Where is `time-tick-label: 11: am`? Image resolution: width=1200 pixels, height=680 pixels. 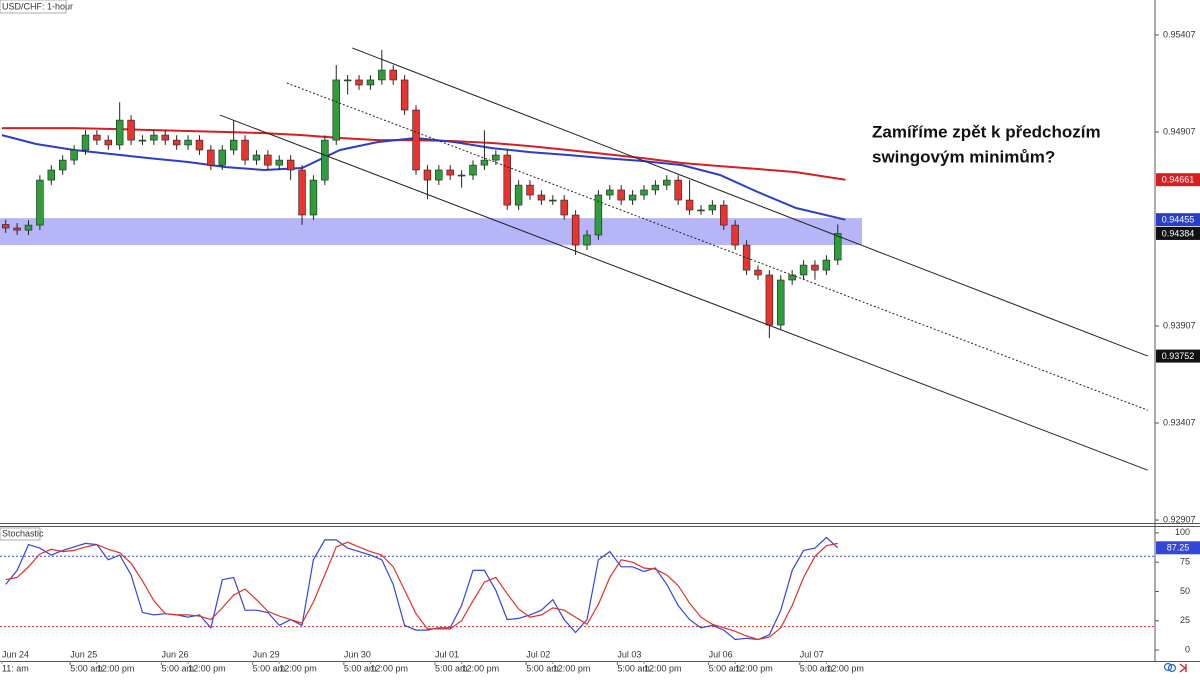
time-tick-label: 11: am is located at coordinates (15, 668).